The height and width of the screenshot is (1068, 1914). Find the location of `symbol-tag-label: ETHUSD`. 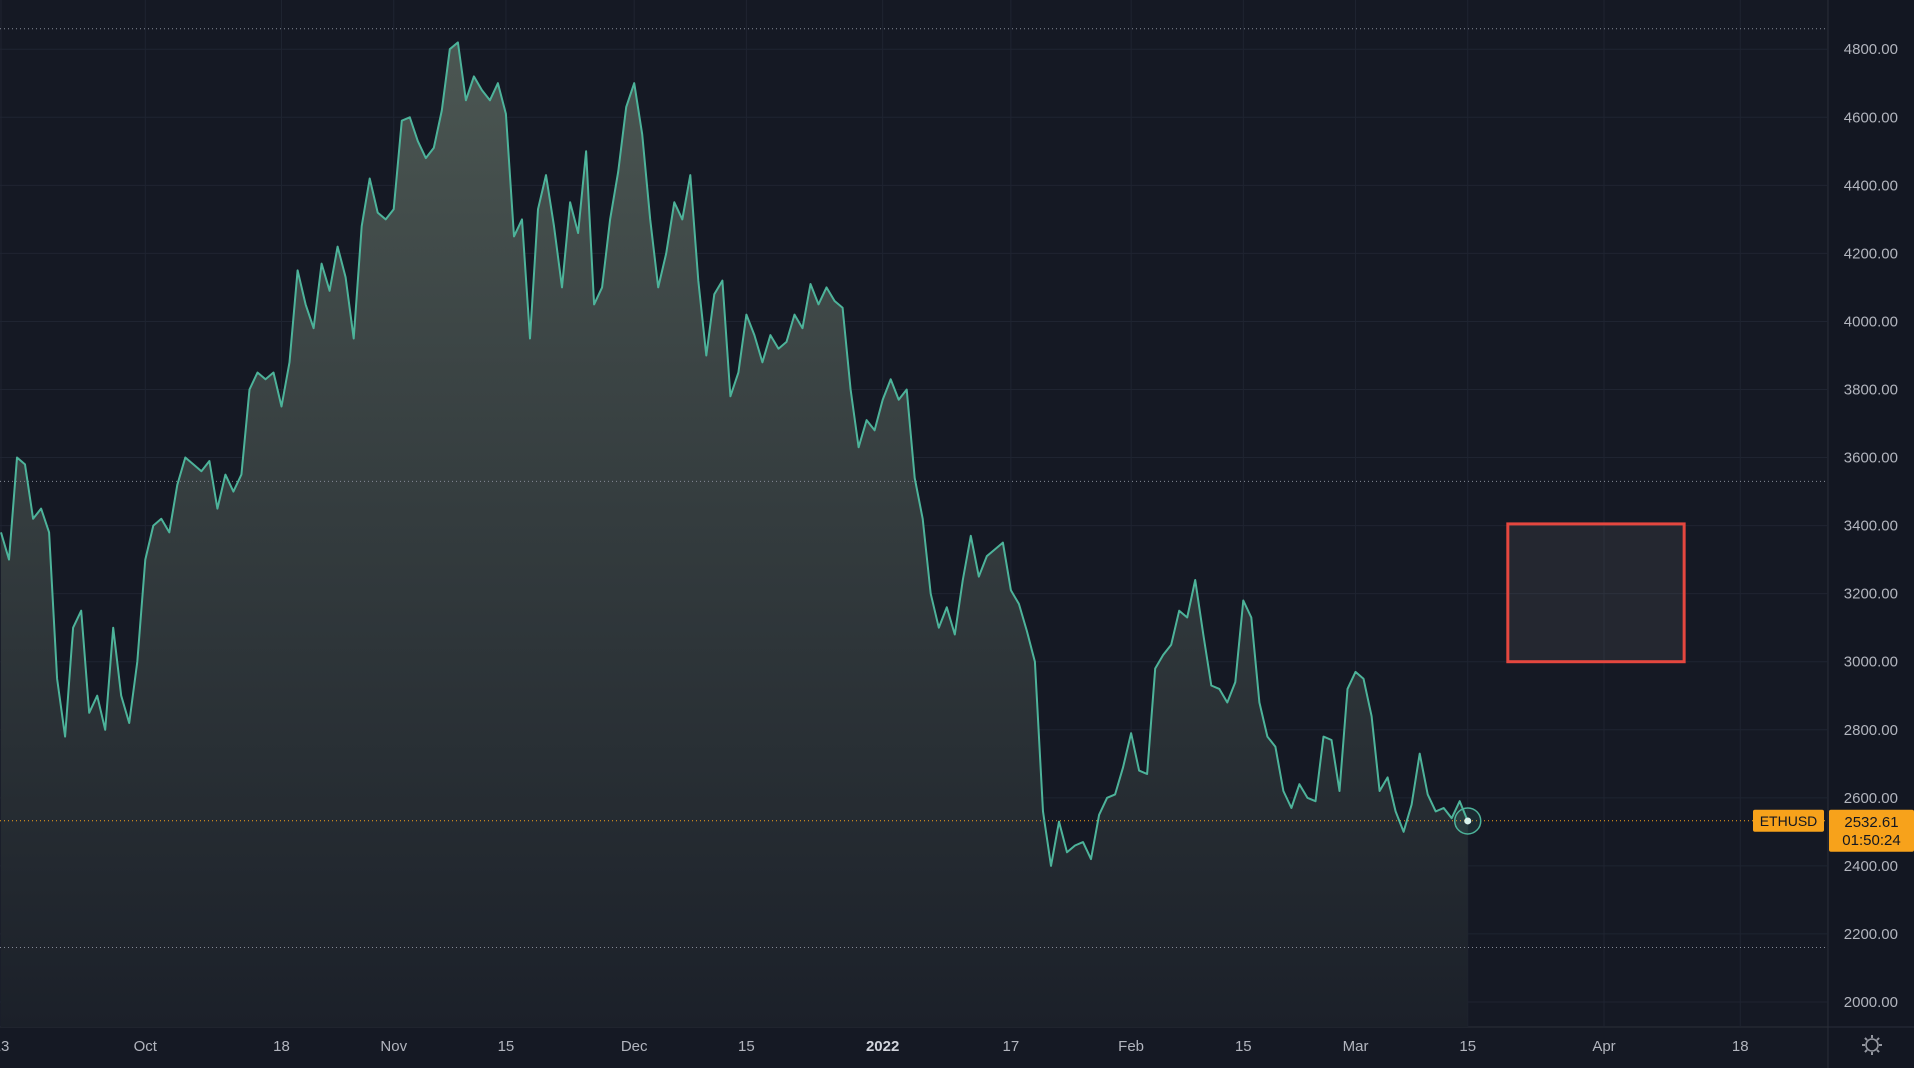

symbol-tag-label: ETHUSD is located at coordinates (1789, 821).